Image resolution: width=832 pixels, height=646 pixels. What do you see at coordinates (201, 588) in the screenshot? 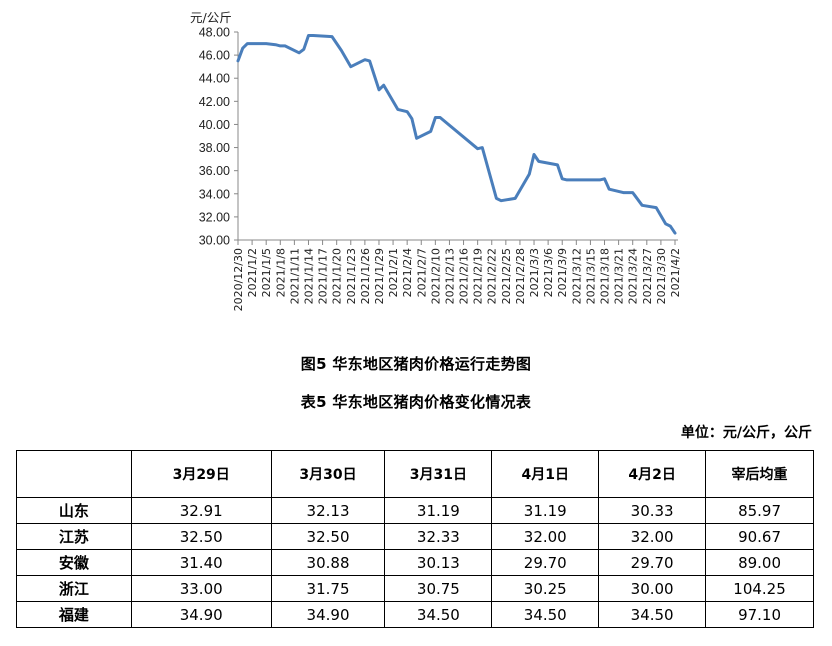
I see `price-cell: 33.00` at bounding box center [201, 588].